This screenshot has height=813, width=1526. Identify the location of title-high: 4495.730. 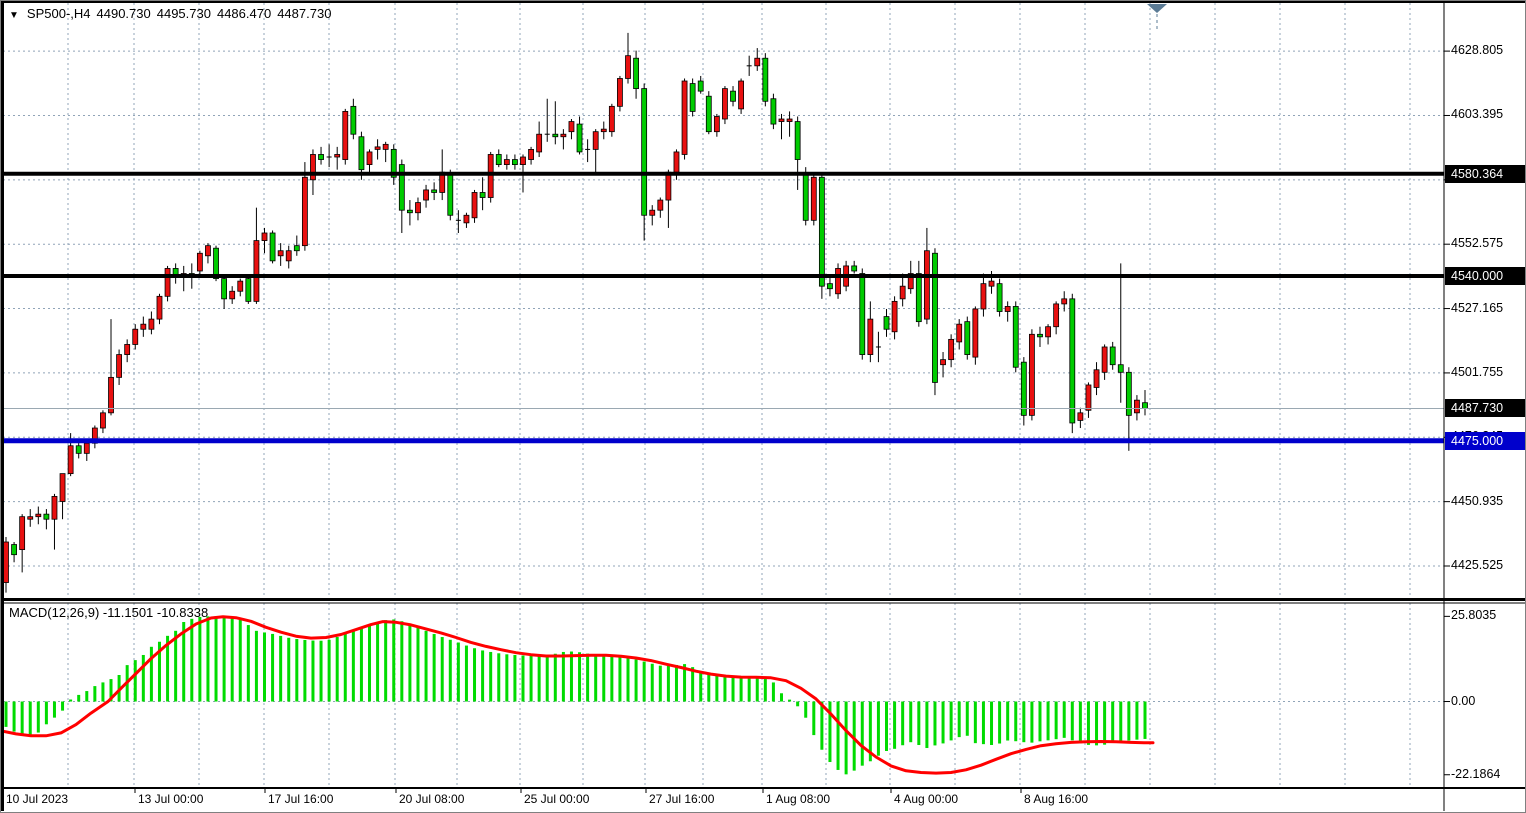
(183, 13).